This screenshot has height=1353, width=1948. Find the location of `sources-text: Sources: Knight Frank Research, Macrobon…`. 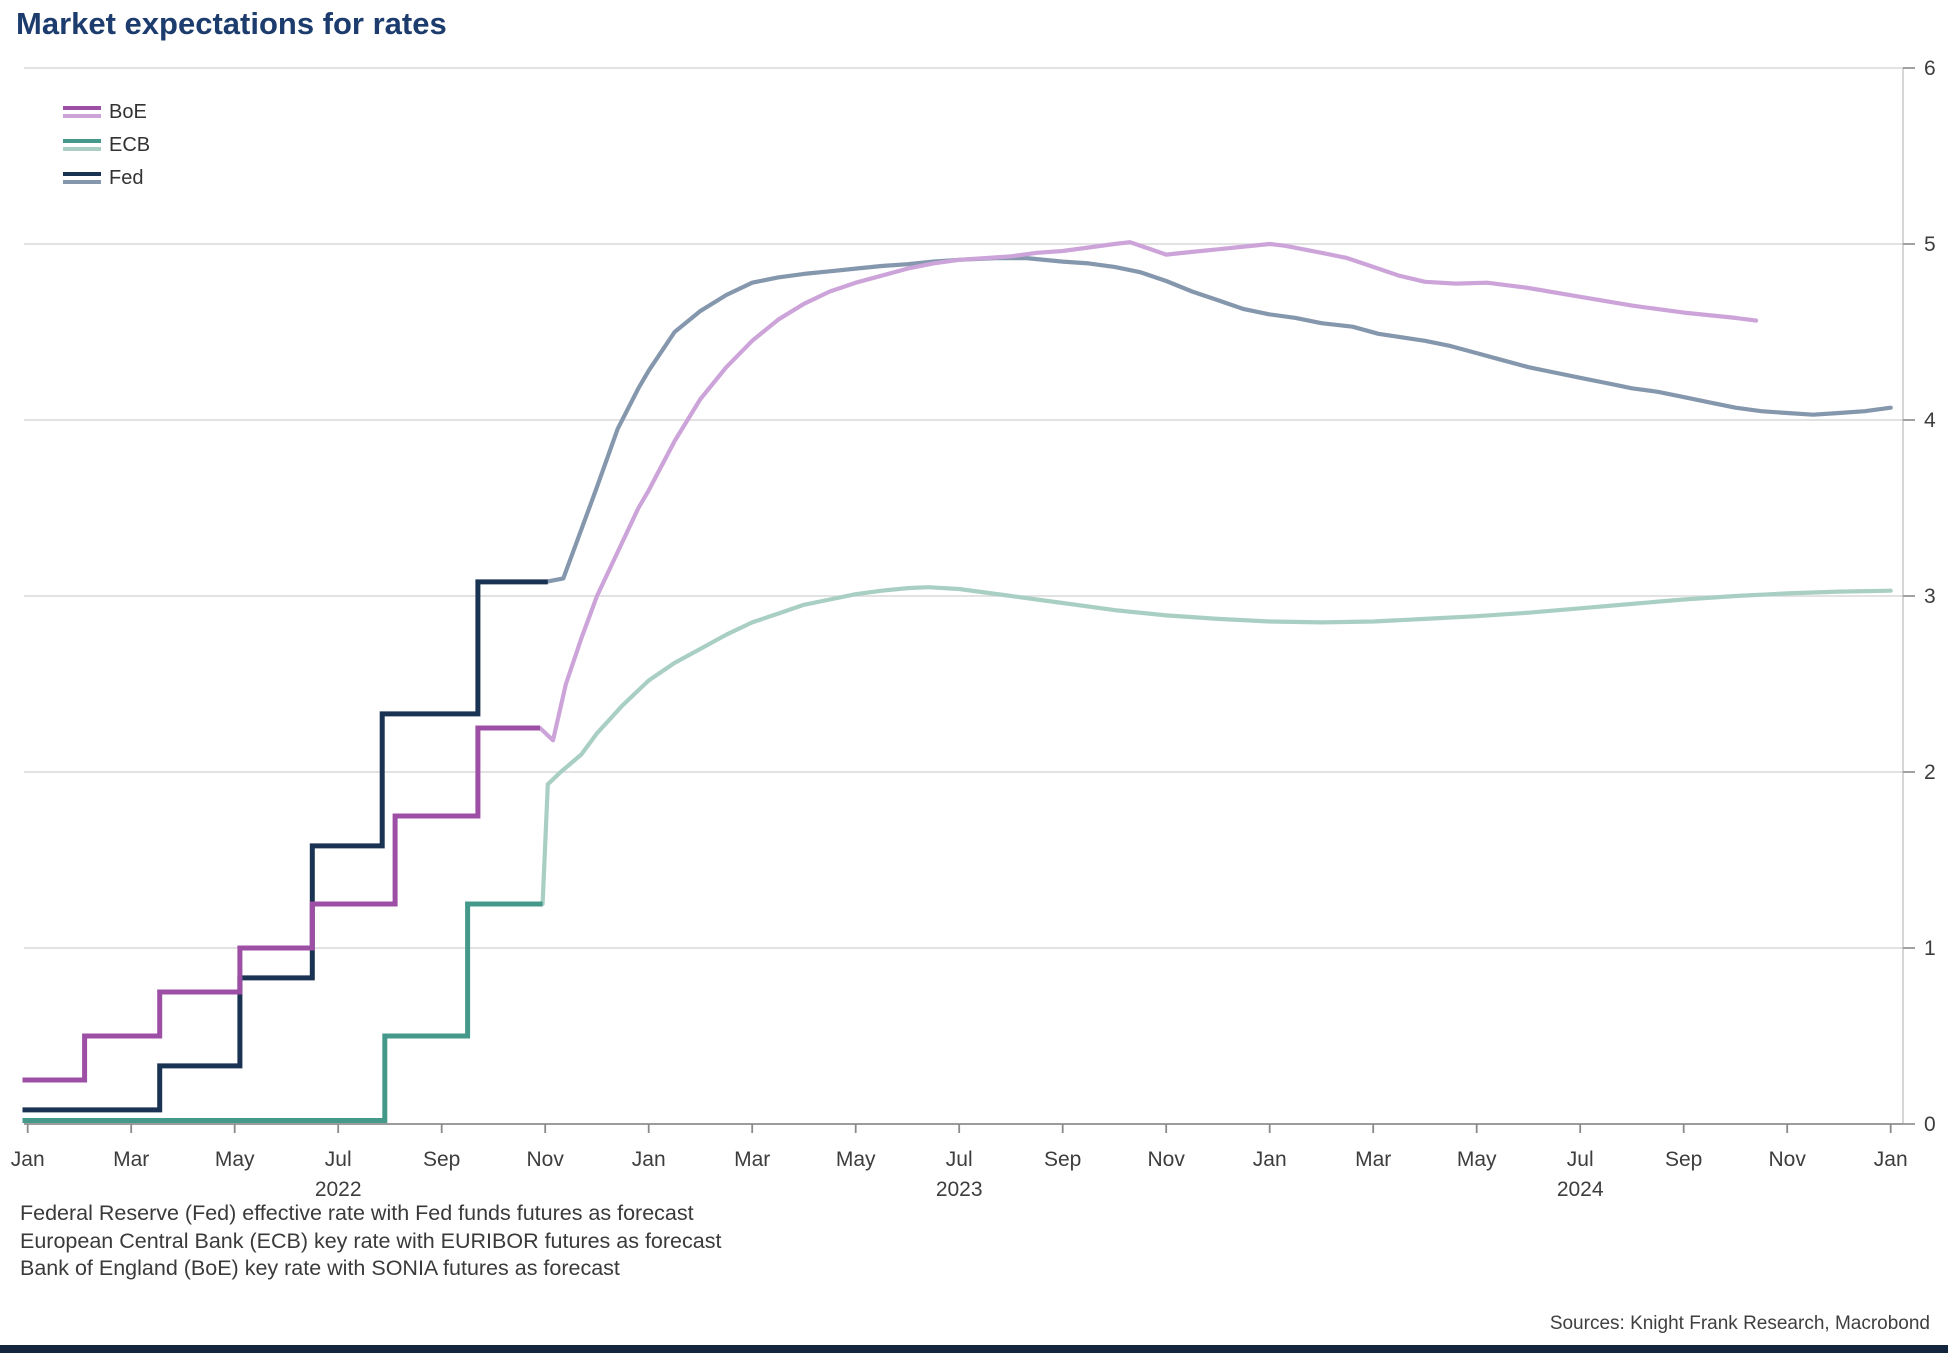

sources-text: Sources: Knight Frank Research, Macrobon… is located at coordinates (1739, 1323).